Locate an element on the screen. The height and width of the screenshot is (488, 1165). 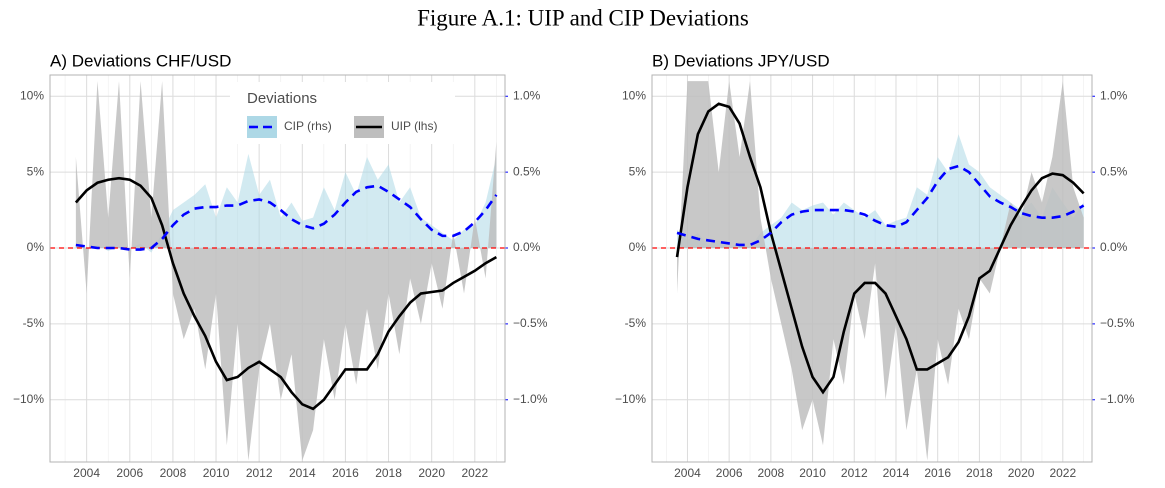
panel-title: A) Deviations CHF/USD is located at coordinates (140, 60).